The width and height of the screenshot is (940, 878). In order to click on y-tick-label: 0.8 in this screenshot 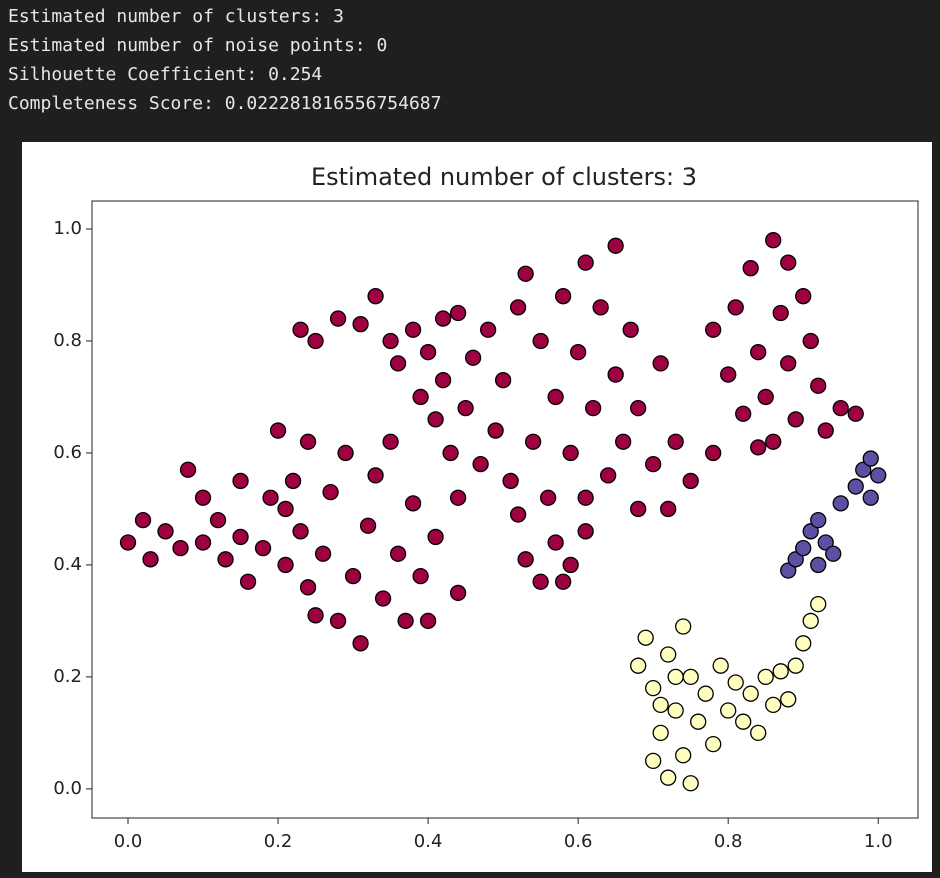, I will do `click(67, 340)`.